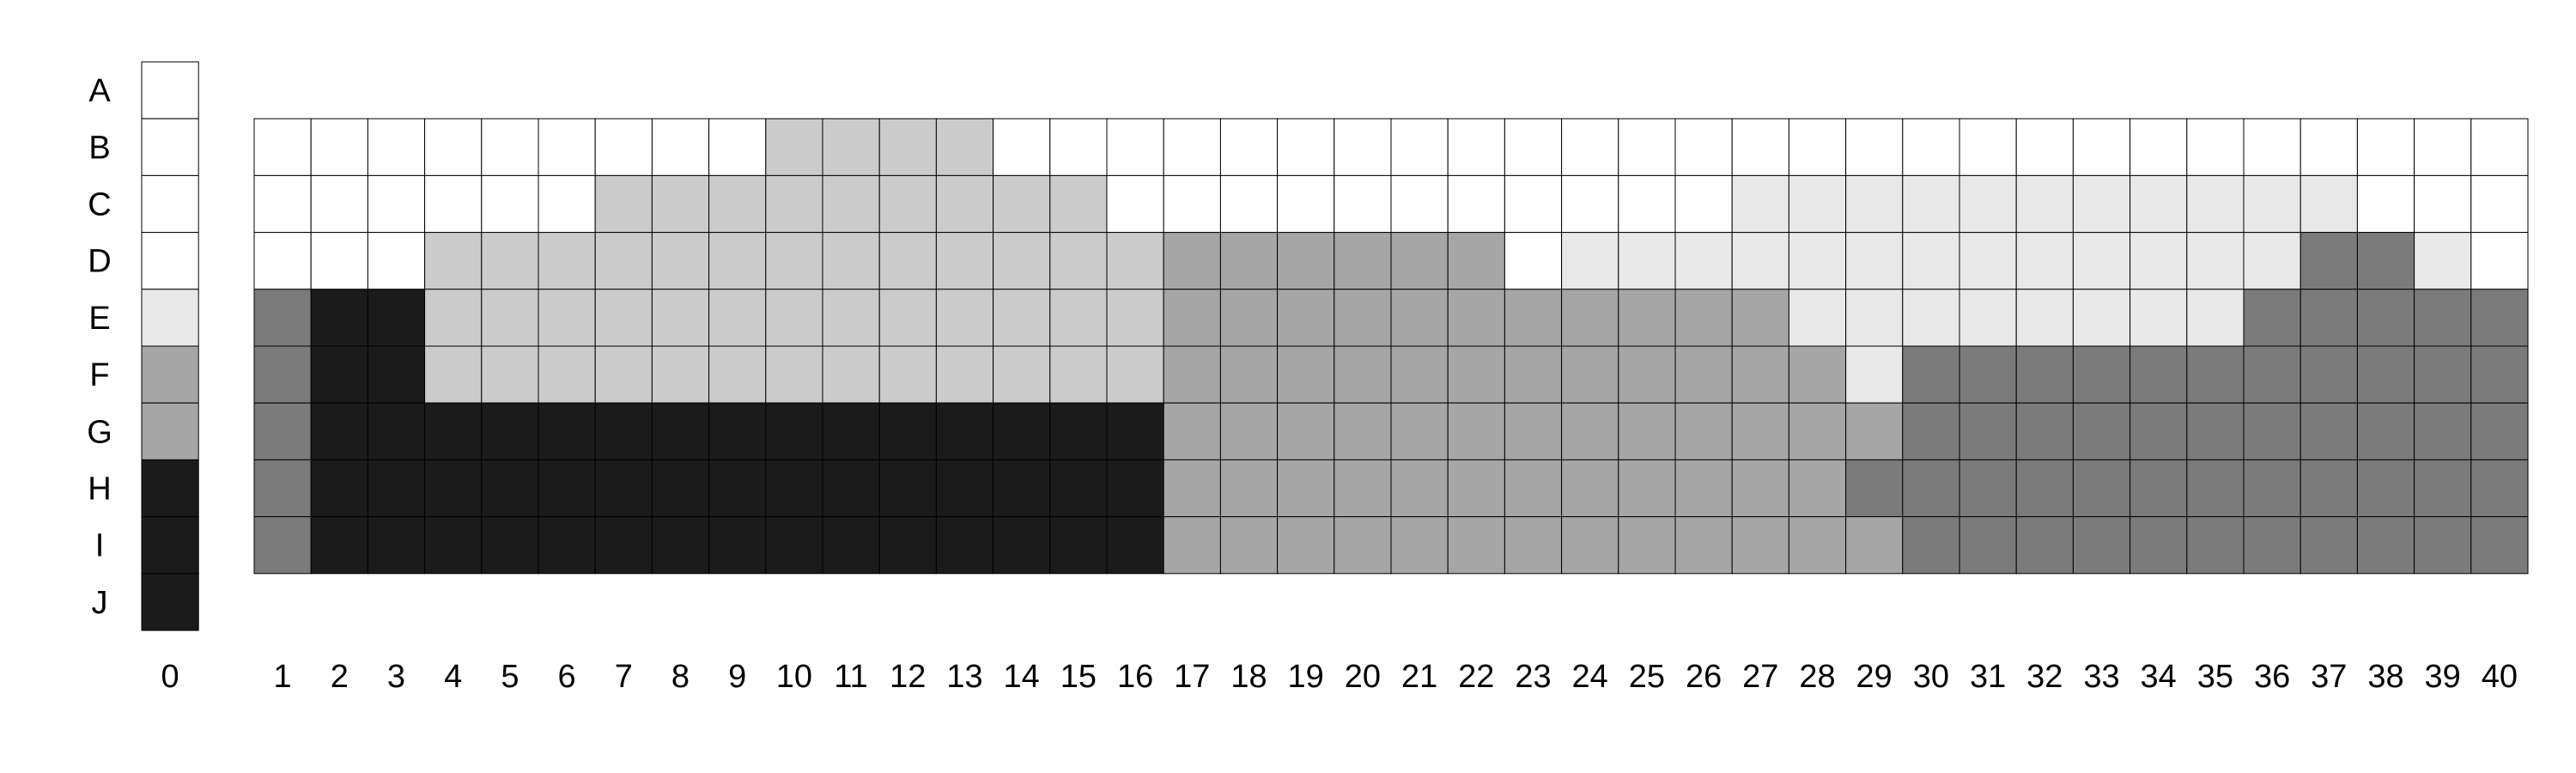 This screenshot has height=773, width=2576. What do you see at coordinates (623, 261) in the screenshot?
I see `cell-7-D` at bounding box center [623, 261].